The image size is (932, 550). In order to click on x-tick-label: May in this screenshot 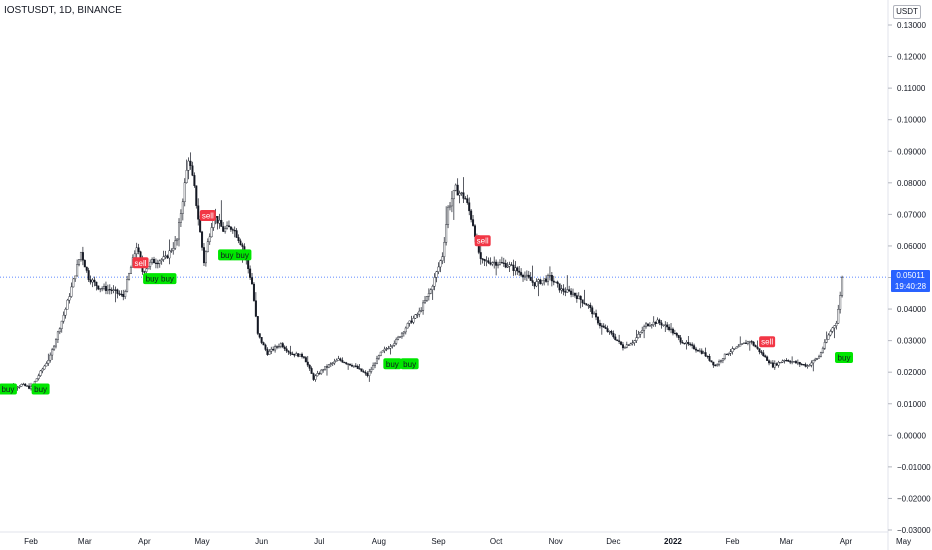, I will do `click(201, 541)`.